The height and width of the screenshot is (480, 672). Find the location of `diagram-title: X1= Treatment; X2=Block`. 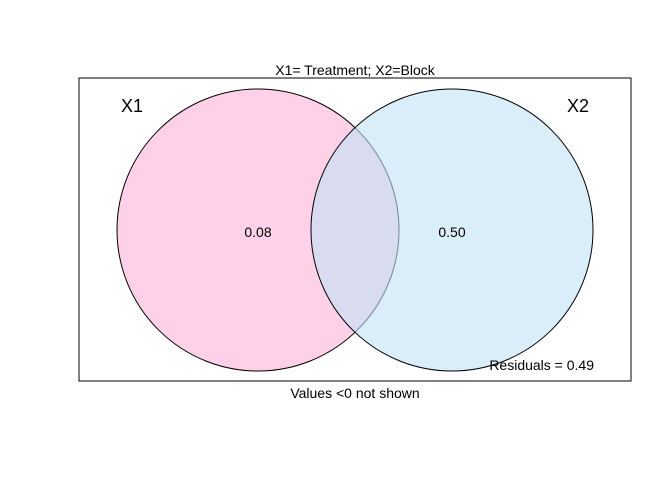

diagram-title: X1= Treatment; X2=Block is located at coordinates (355, 70).